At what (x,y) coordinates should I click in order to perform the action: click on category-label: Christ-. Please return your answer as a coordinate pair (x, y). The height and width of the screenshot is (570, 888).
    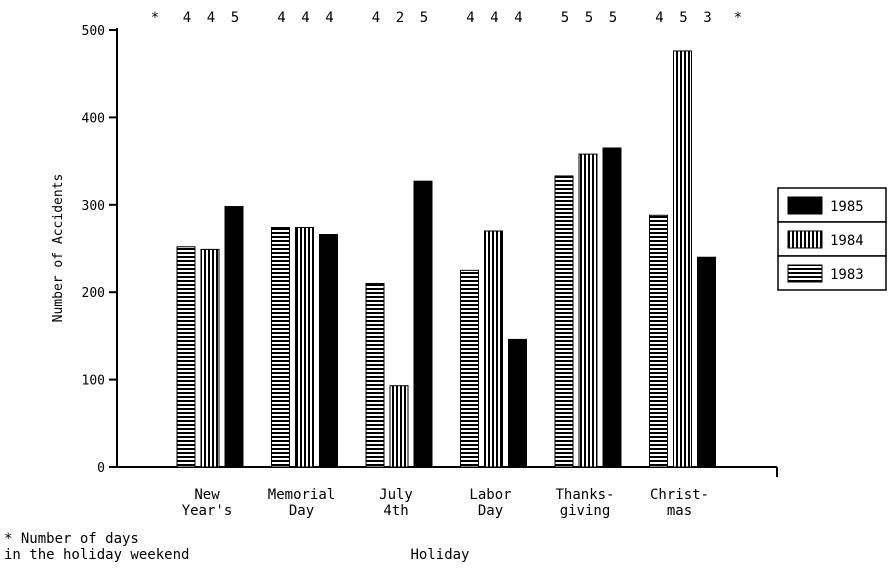
    Looking at the image, I should click on (679, 495).